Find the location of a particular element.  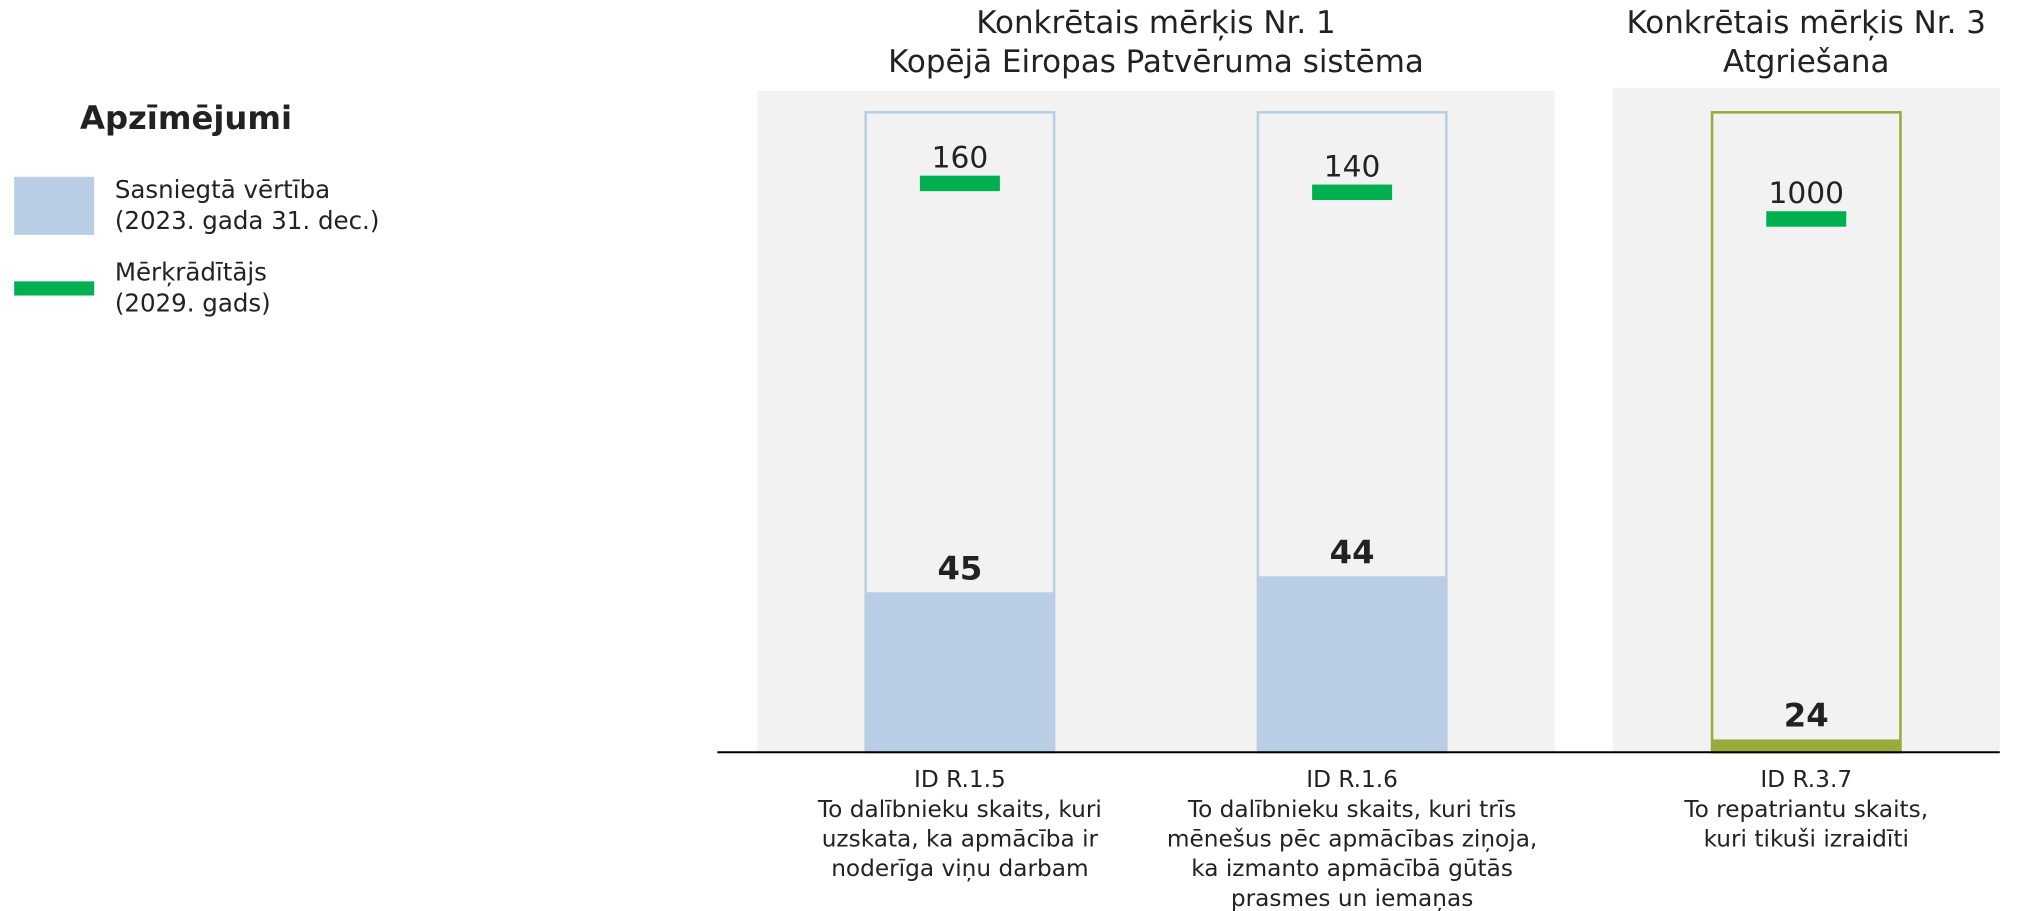

value-label: 24 is located at coordinates (1806, 716).